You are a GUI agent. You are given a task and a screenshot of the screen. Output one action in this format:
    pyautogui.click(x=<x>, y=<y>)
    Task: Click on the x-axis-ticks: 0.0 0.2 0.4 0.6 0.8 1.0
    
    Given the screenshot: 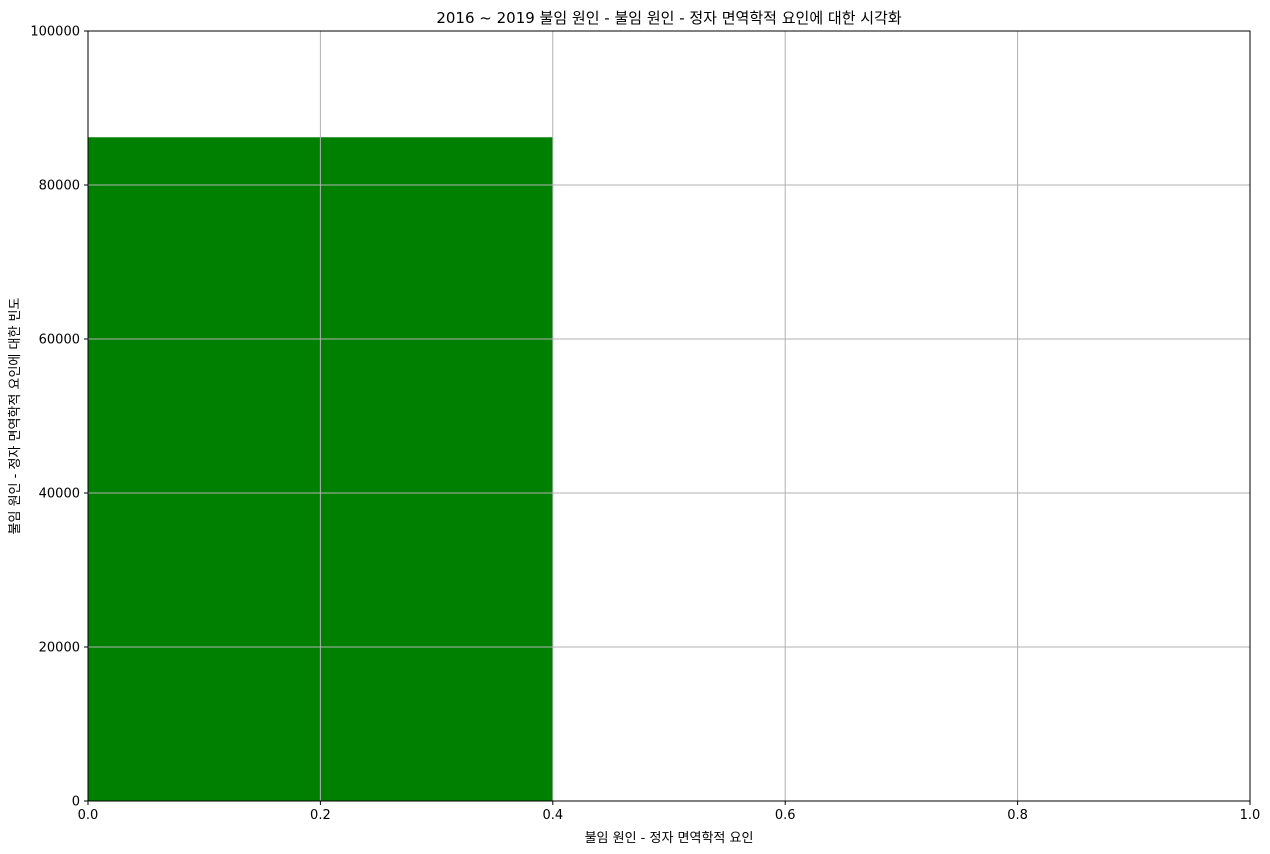 What is the action you would take?
    pyautogui.click(x=669, y=812)
    